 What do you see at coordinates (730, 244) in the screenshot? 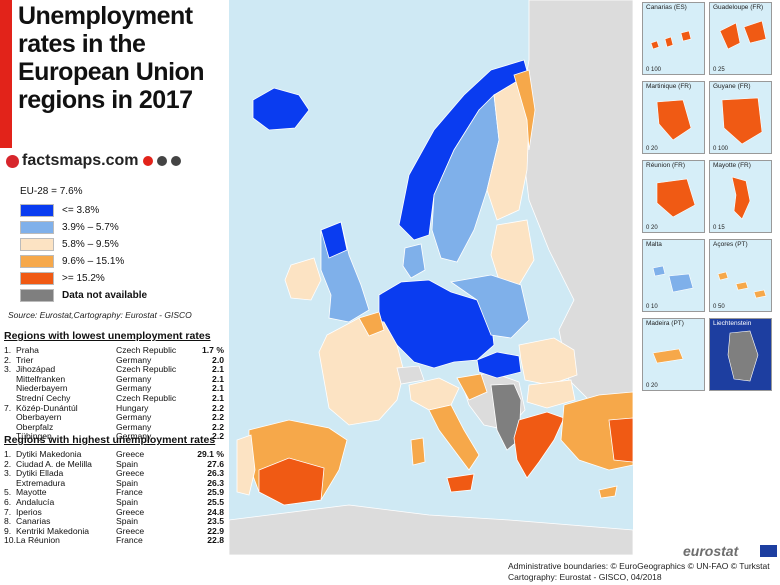
I see `inset-label: Açores (PT)` at bounding box center [730, 244].